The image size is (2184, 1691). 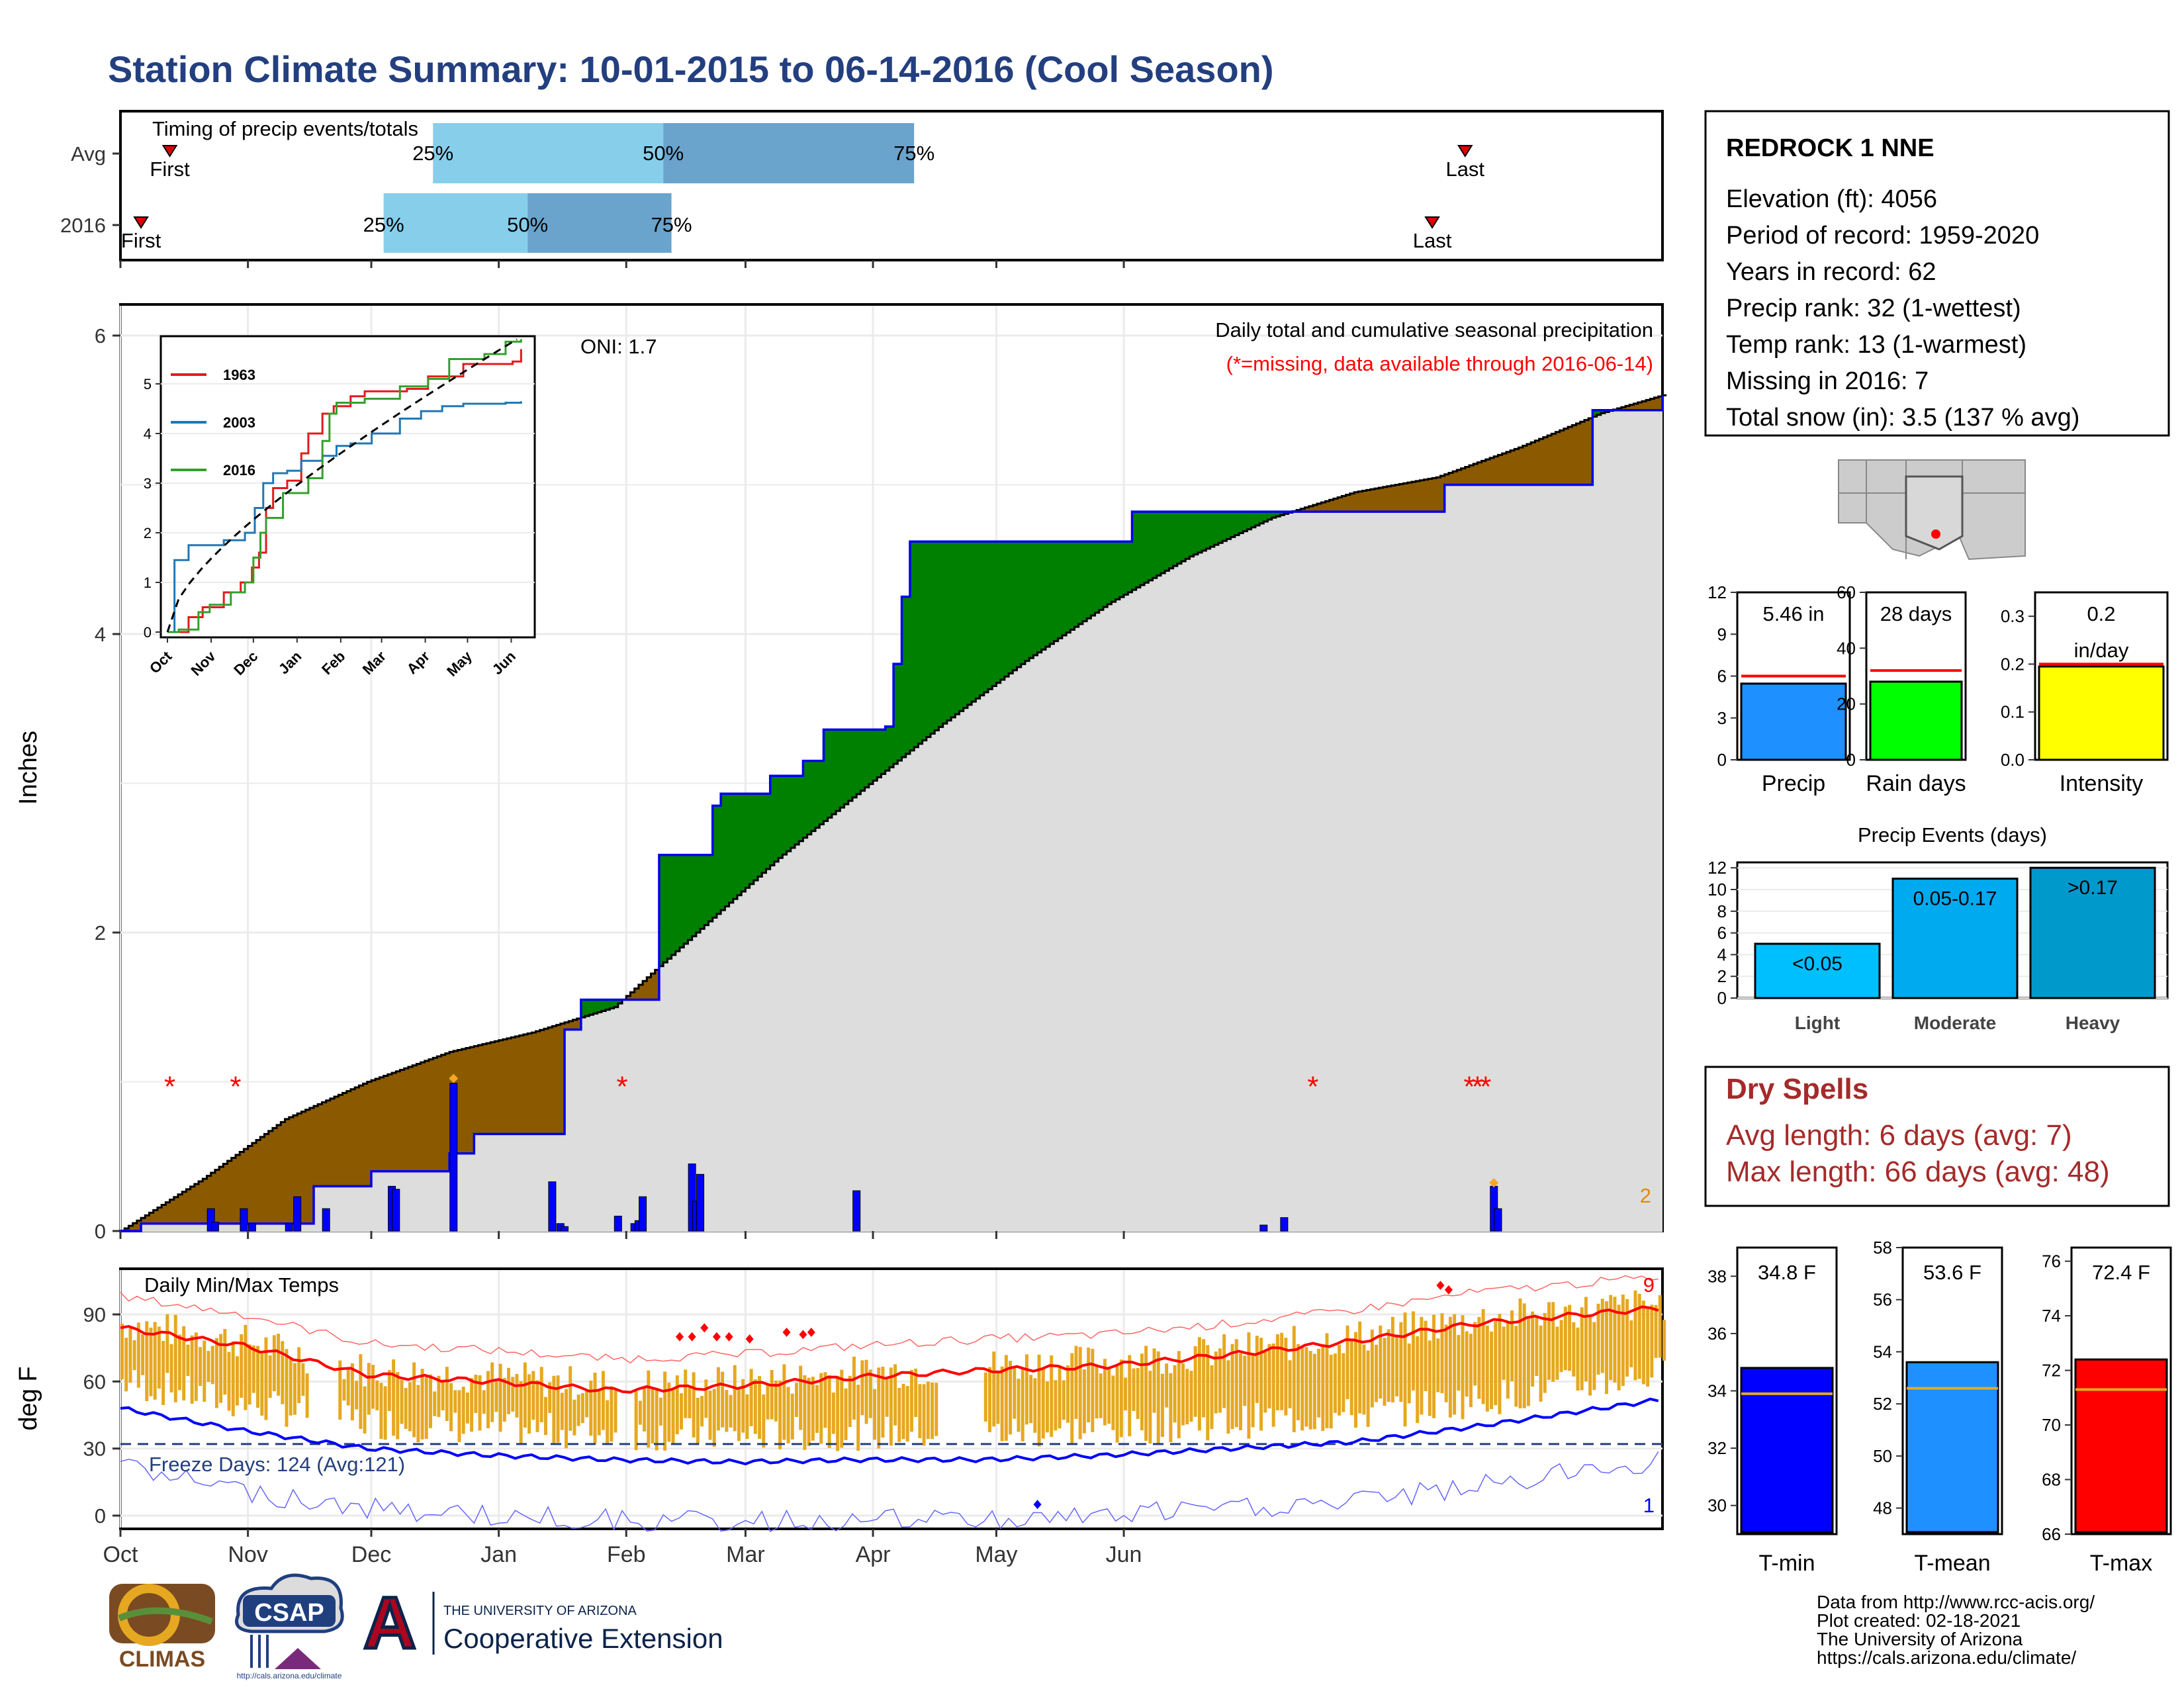 What do you see at coordinates (1883, 1456) in the screenshot?
I see `temp-bar-tick-label: 50` at bounding box center [1883, 1456].